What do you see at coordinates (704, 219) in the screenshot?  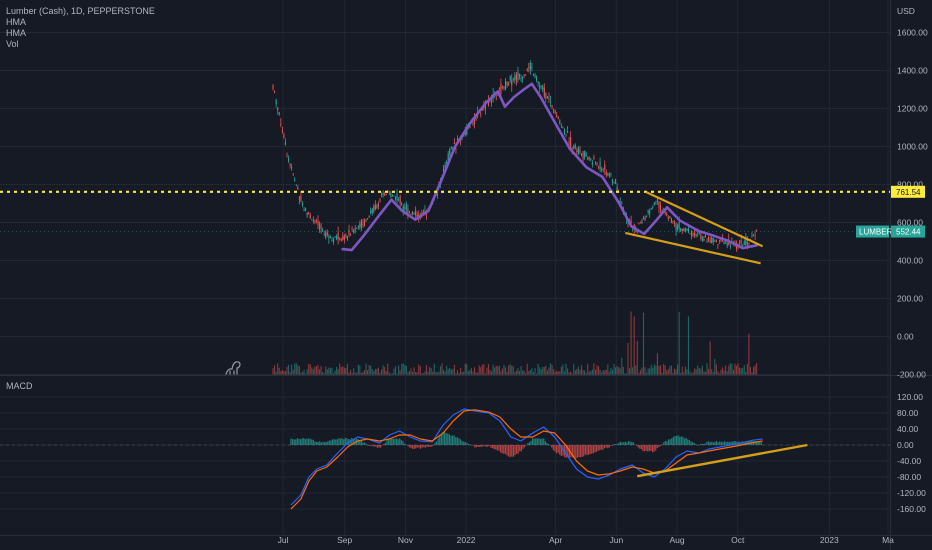 I see `wedge-upper-line` at bounding box center [704, 219].